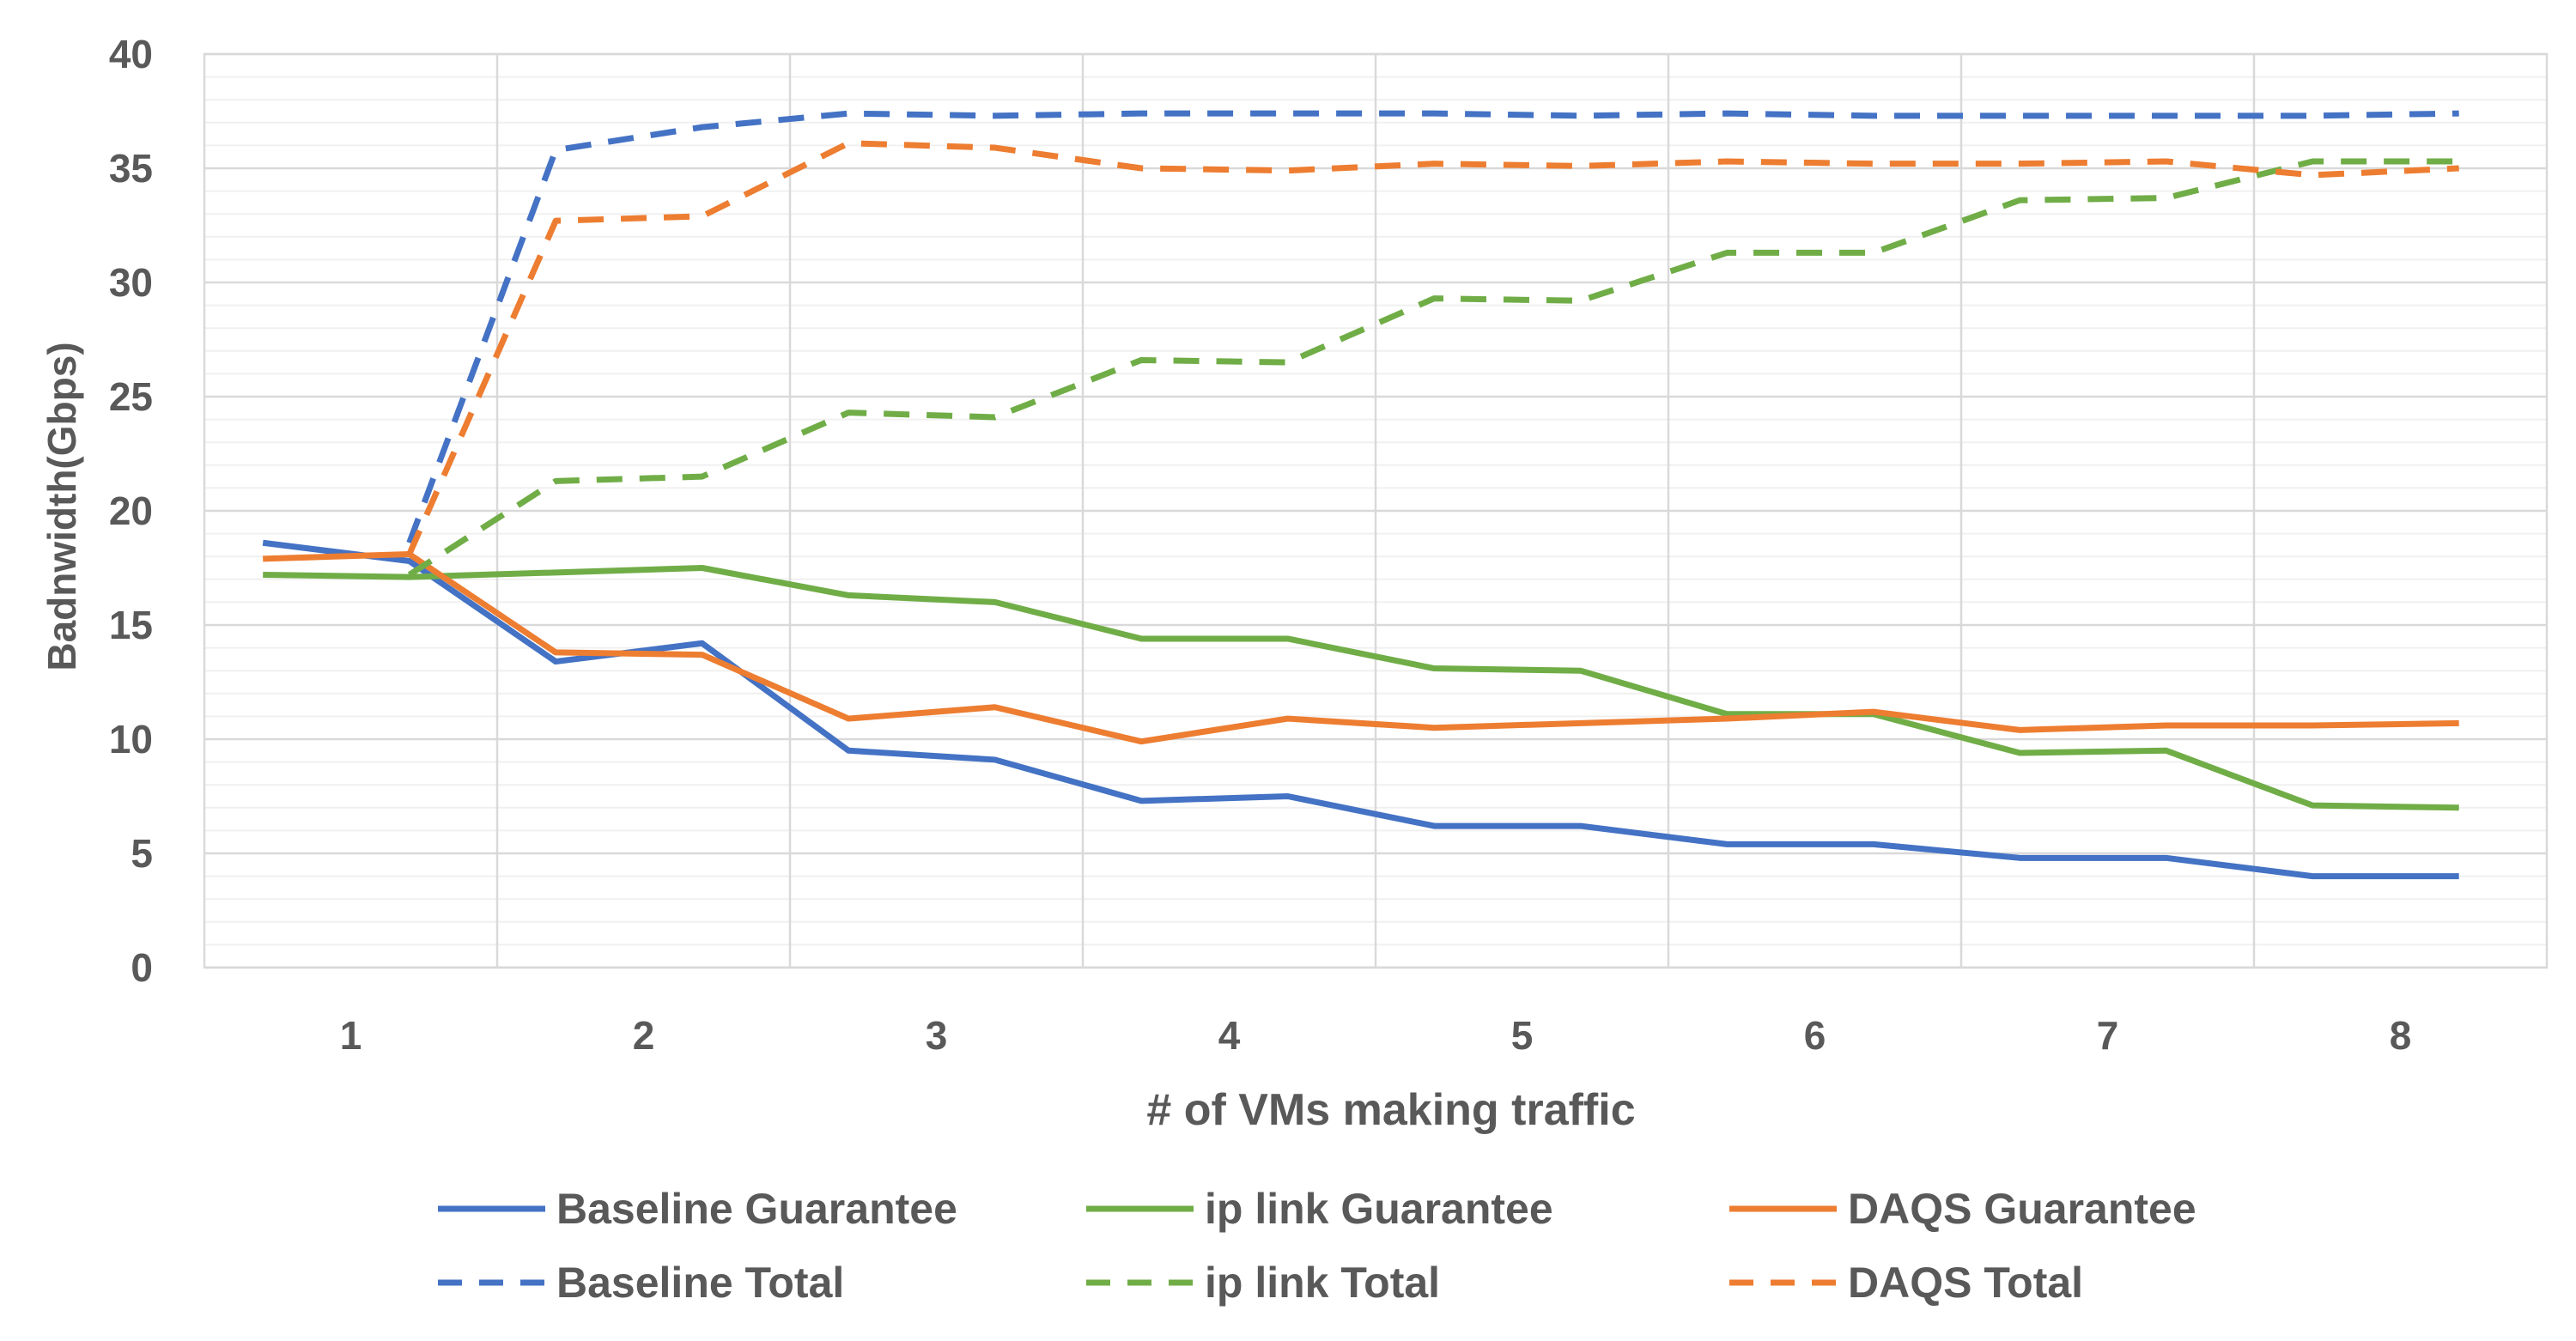  Describe the element at coordinates (644, 1035) in the screenshot. I see `x-tick-label: 2` at that location.